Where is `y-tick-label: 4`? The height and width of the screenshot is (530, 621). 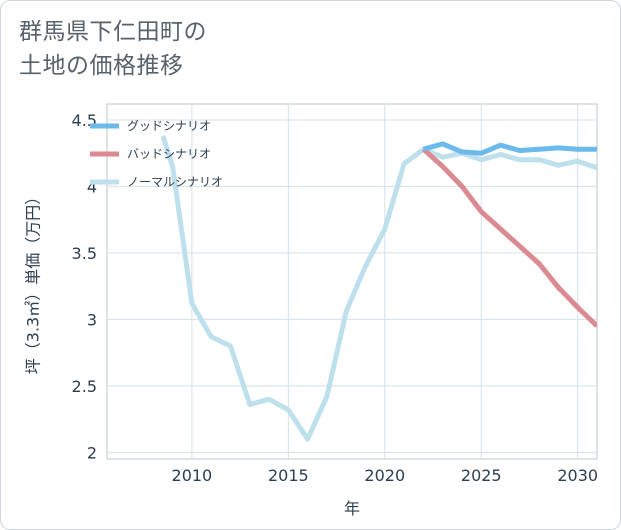
y-tick-label: 4 is located at coordinates (92, 186).